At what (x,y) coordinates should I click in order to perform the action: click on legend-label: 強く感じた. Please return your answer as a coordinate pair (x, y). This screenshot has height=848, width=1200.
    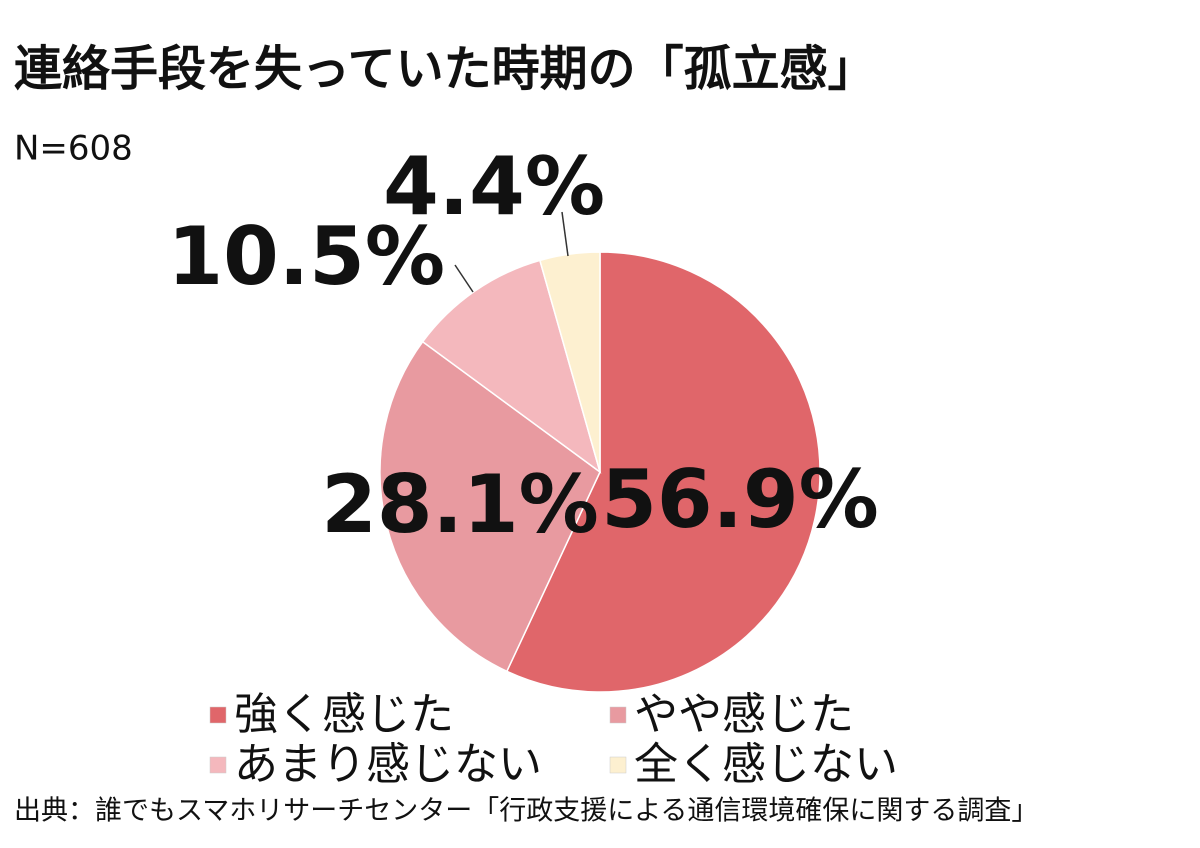
    Looking at the image, I should click on (344, 714).